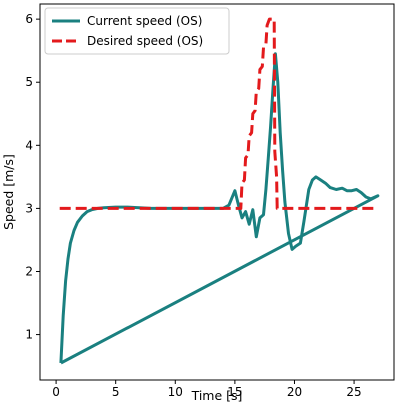 This screenshot has height=404, width=400. I want to click on legend-label-current-speed: Current speed (OS), so click(144, 21).